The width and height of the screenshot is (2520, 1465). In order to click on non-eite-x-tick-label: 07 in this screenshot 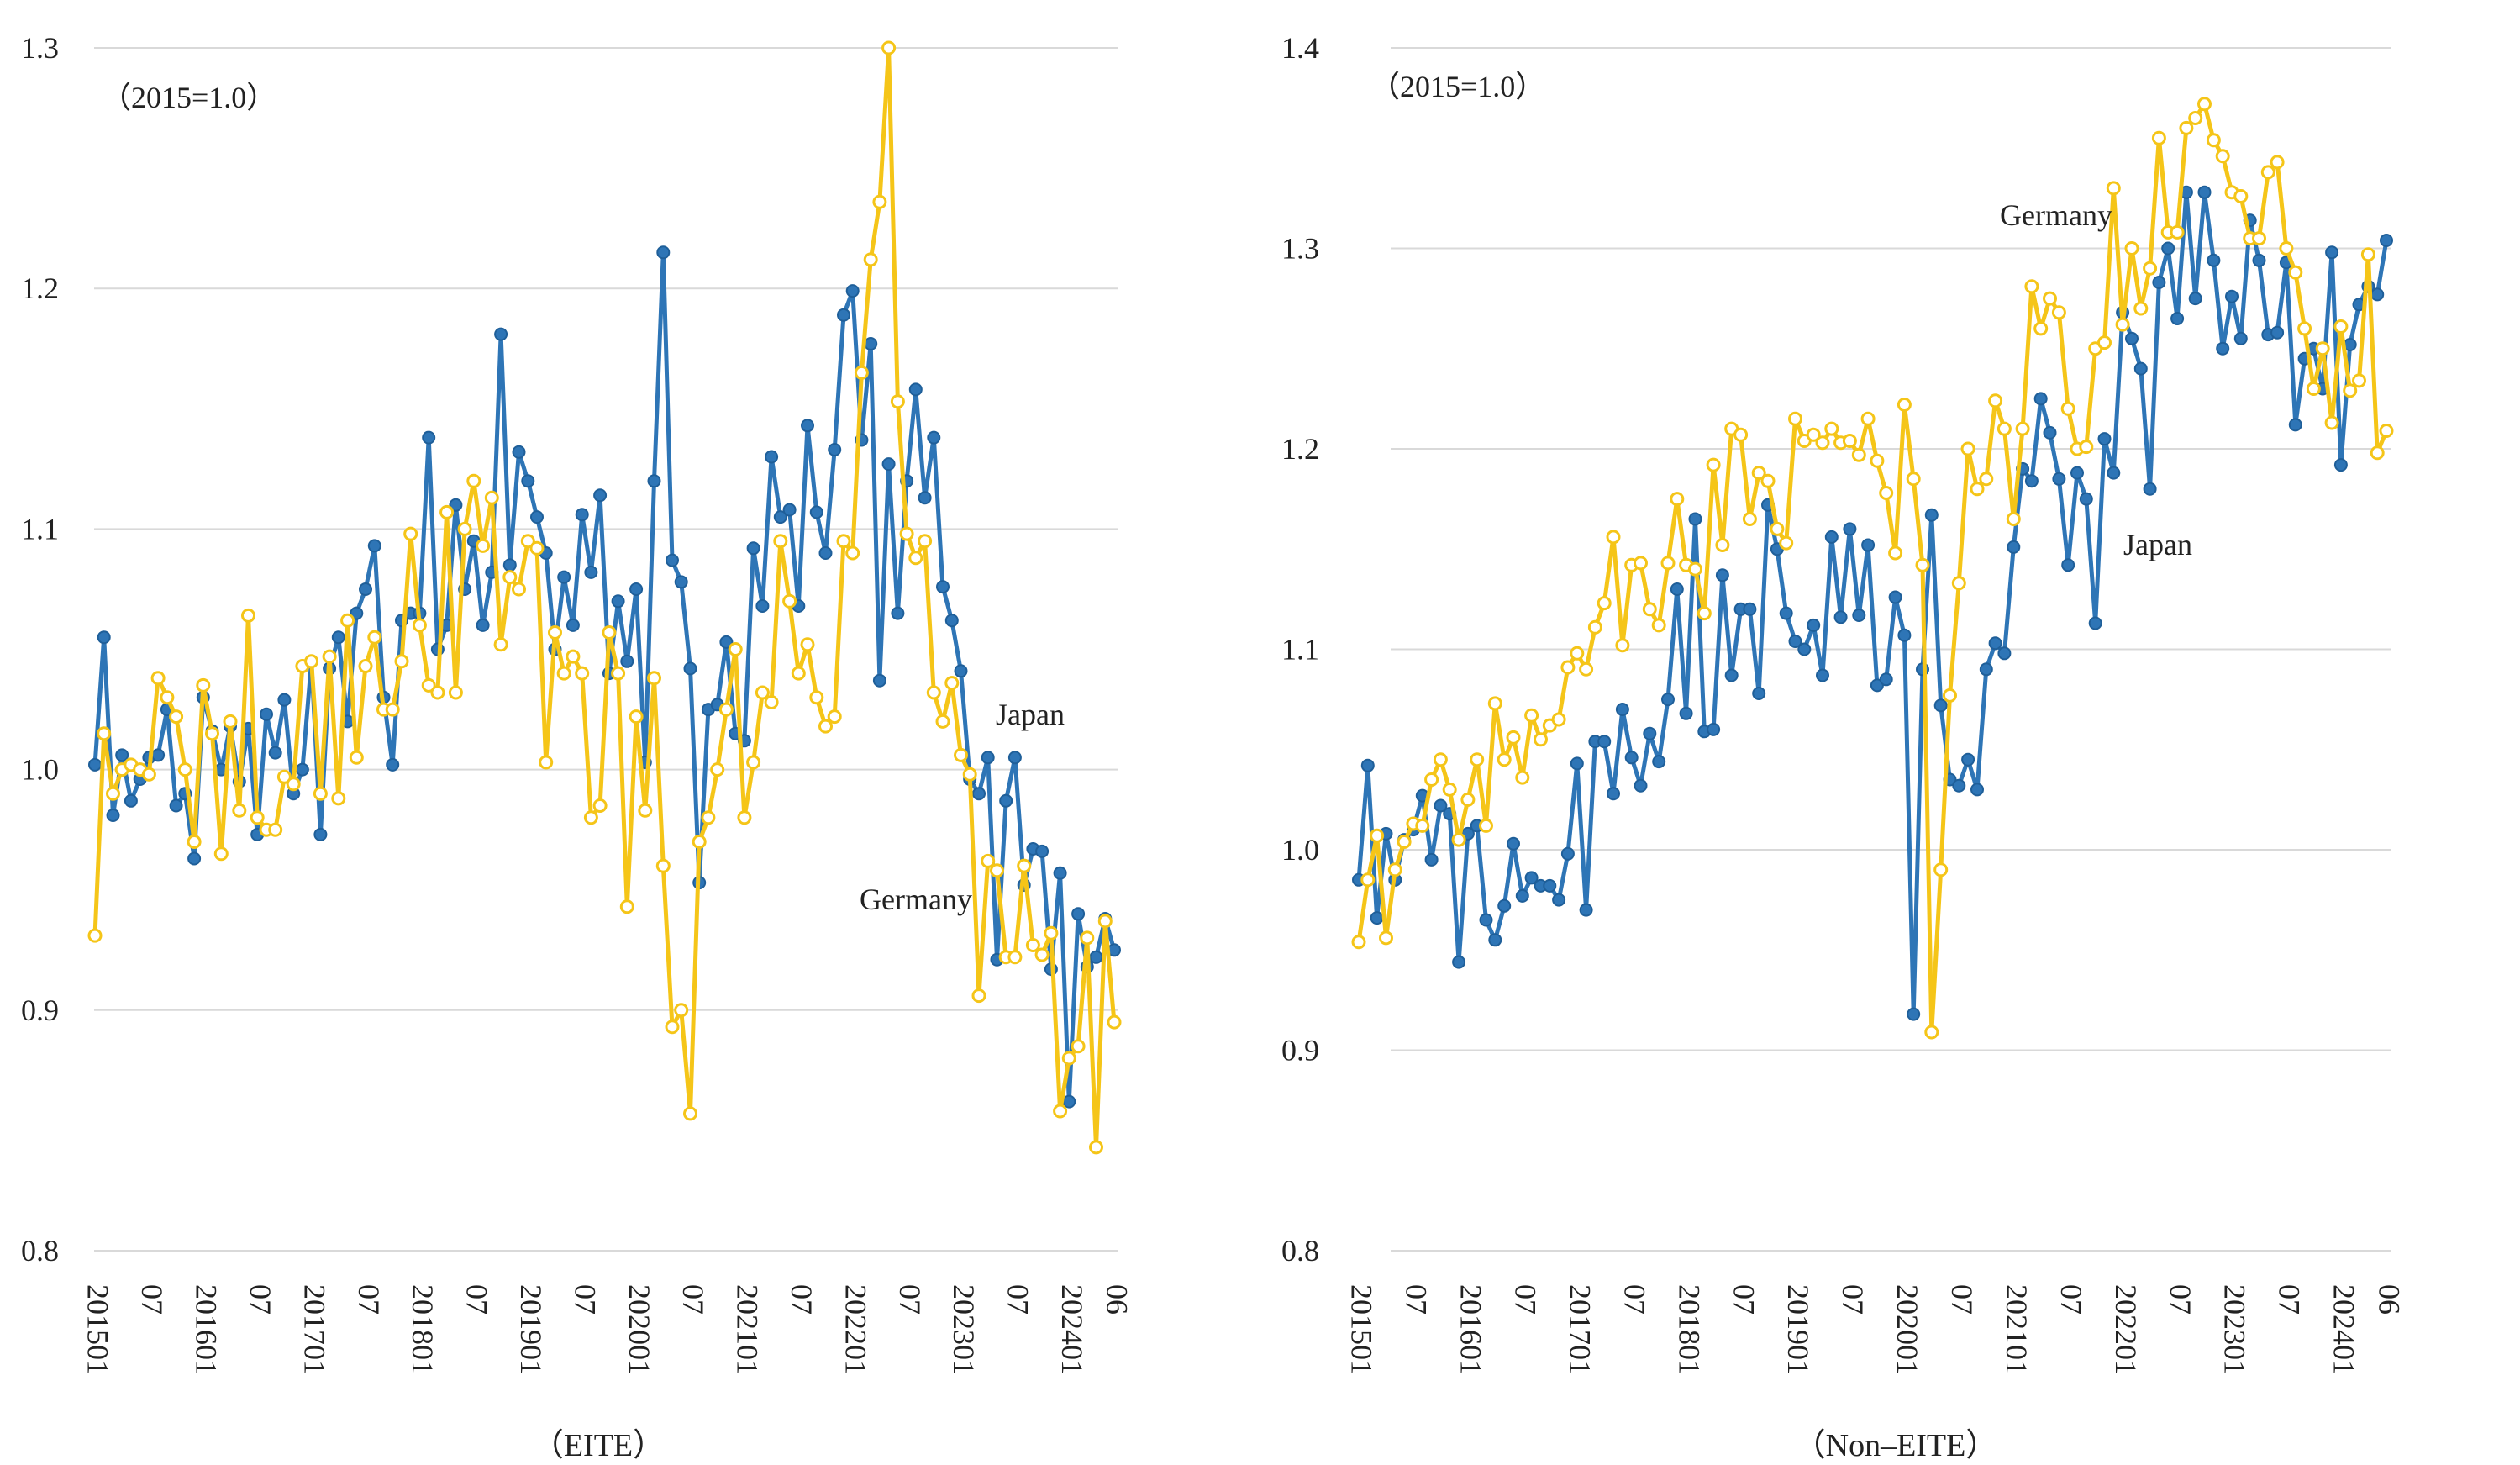, I will do `click(2290, 1299)`.